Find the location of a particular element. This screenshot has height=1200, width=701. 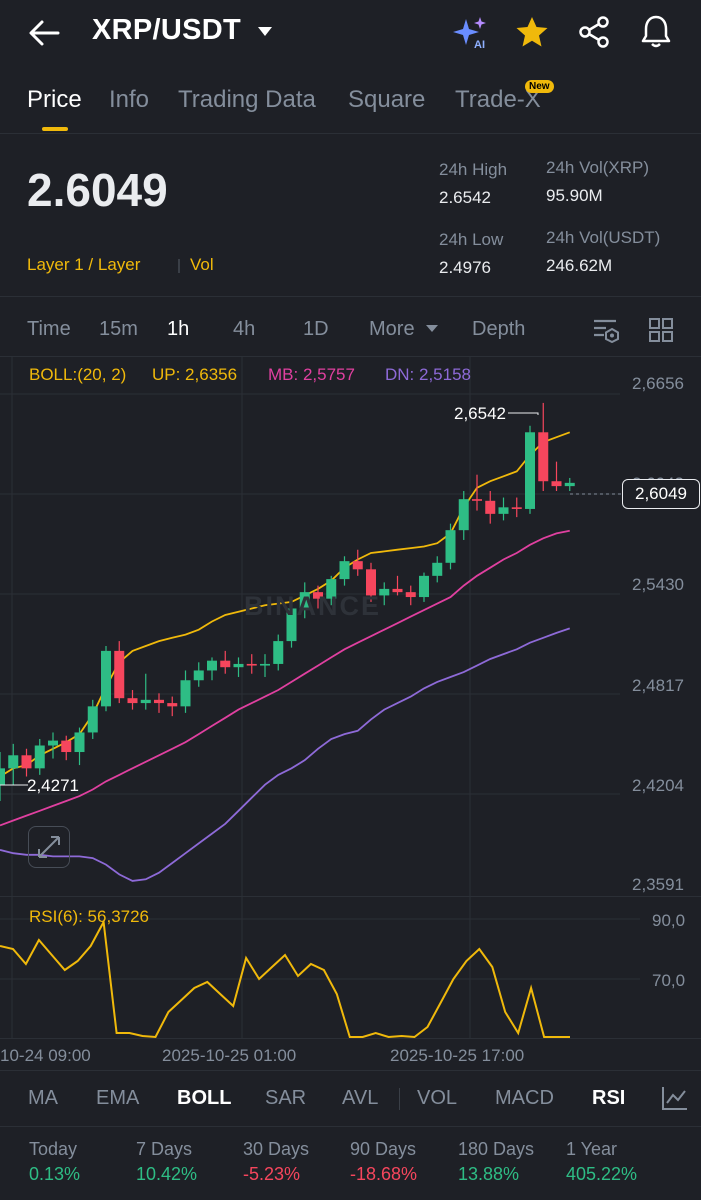

category-tag-layer: Layer 1 / Layer is located at coordinates (84, 264).